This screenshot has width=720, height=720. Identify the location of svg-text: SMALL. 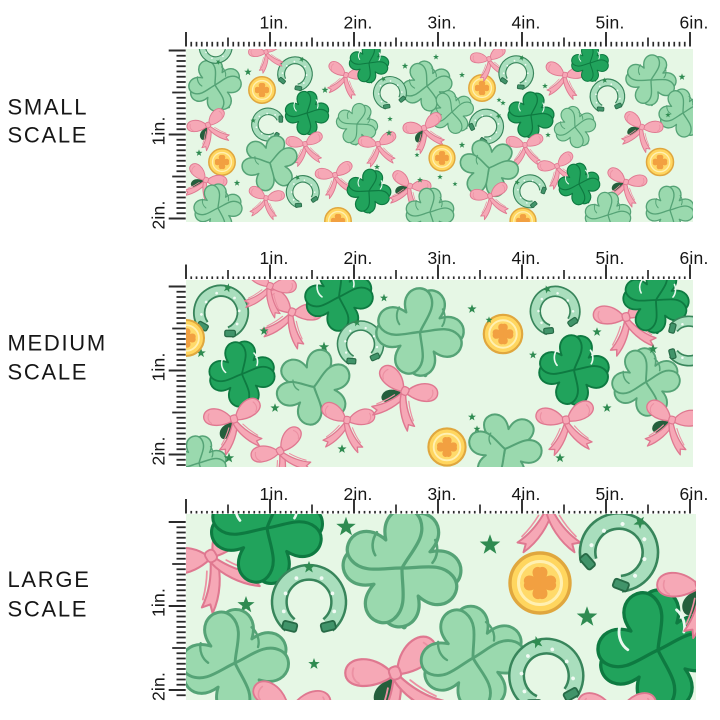
(48, 107).